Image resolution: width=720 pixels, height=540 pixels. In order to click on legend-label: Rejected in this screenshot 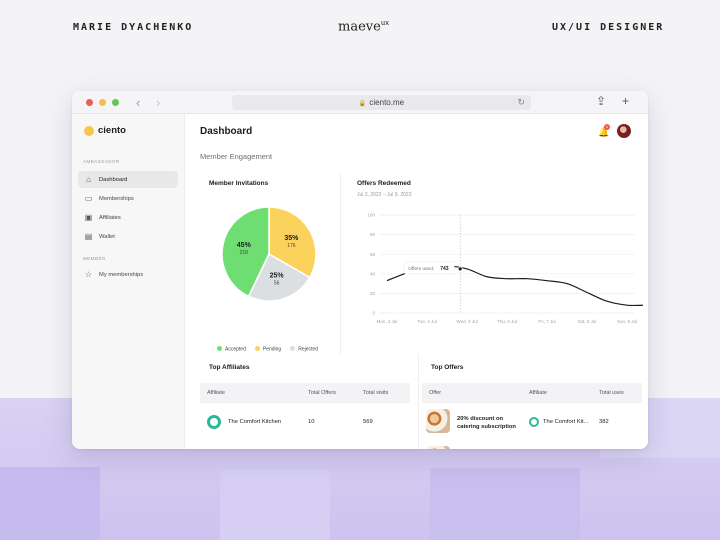, I will do `click(308, 349)`.